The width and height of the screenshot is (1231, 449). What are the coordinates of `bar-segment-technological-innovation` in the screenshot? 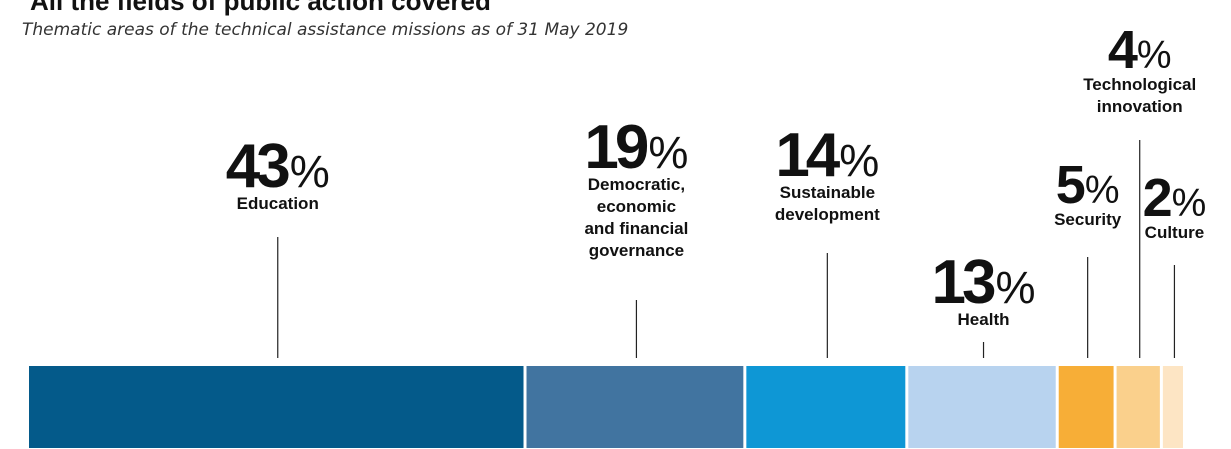 It's located at (1138, 407).